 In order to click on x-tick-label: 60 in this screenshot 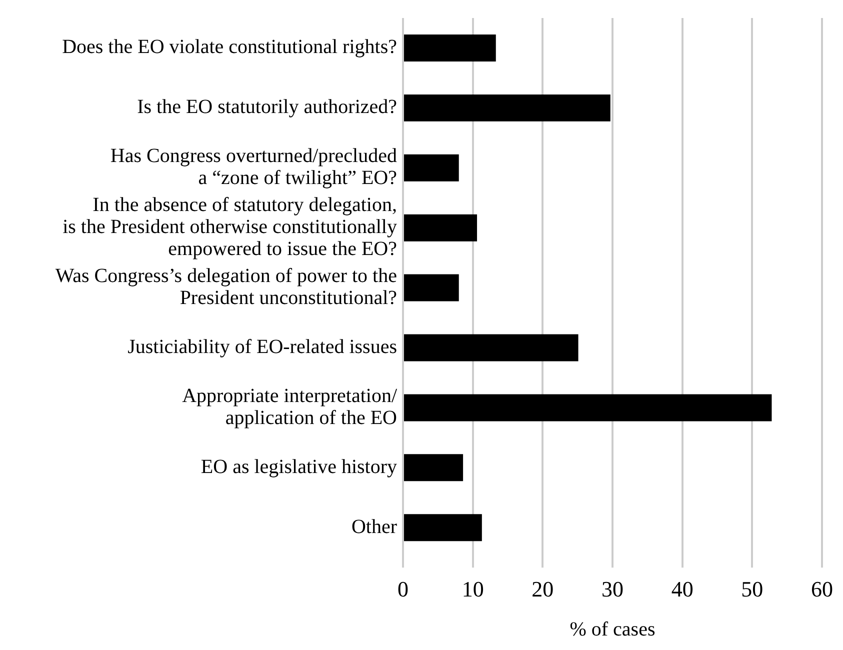, I will do `click(822, 589)`.